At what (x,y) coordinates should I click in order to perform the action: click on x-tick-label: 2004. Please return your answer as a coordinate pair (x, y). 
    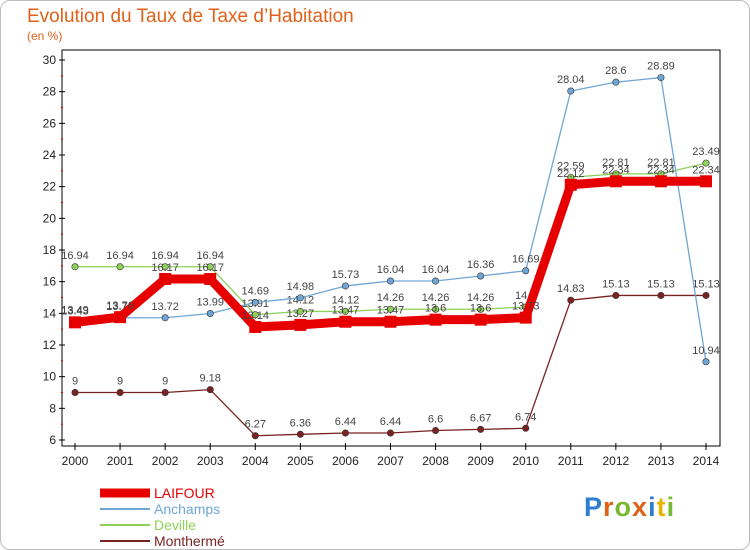
    Looking at the image, I should click on (255, 461).